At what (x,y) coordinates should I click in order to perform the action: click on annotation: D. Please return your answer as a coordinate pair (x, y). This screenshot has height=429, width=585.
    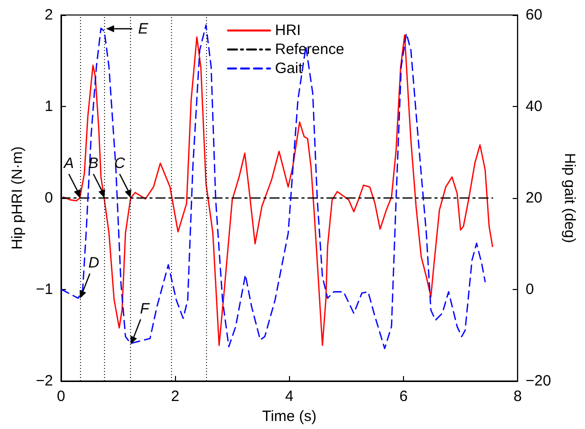
    Looking at the image, I should click on (94, 263).